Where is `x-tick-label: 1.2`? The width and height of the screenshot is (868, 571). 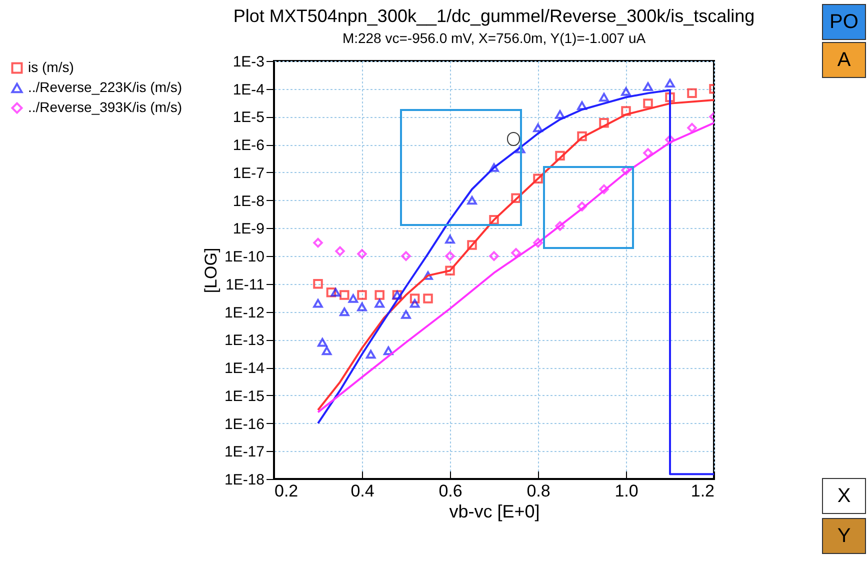 x-tick-label: 1.2 is located at coordinates (702, 491).